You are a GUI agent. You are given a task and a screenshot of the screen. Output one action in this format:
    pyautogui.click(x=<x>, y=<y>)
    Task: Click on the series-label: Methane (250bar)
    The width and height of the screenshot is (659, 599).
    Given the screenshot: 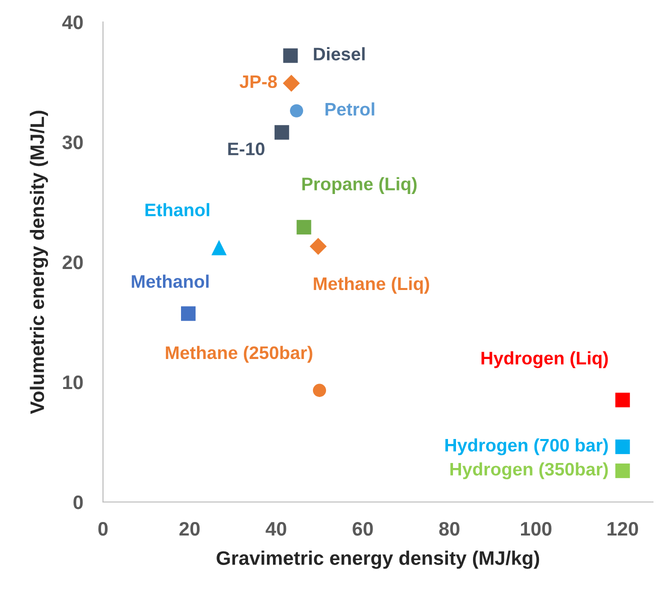 What is the action you would take?
    pyautogui.click(x=239, y=354)
    